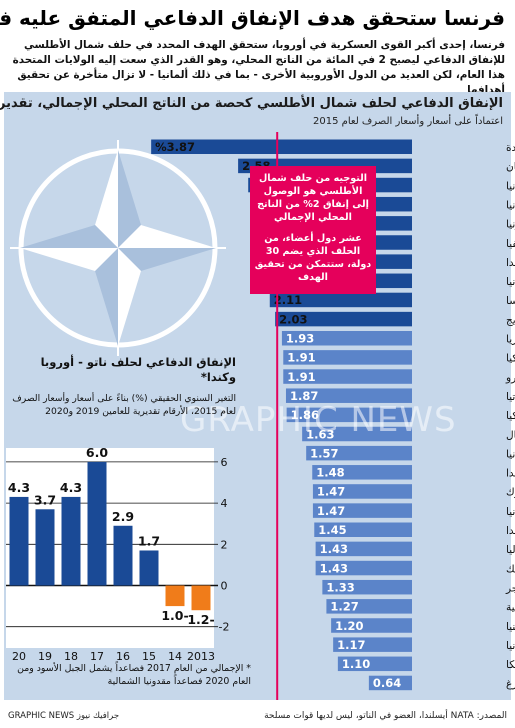 The height and width of the screenshot is (728, 515). I want to click on country-label: تركيا, so click(510, 359).